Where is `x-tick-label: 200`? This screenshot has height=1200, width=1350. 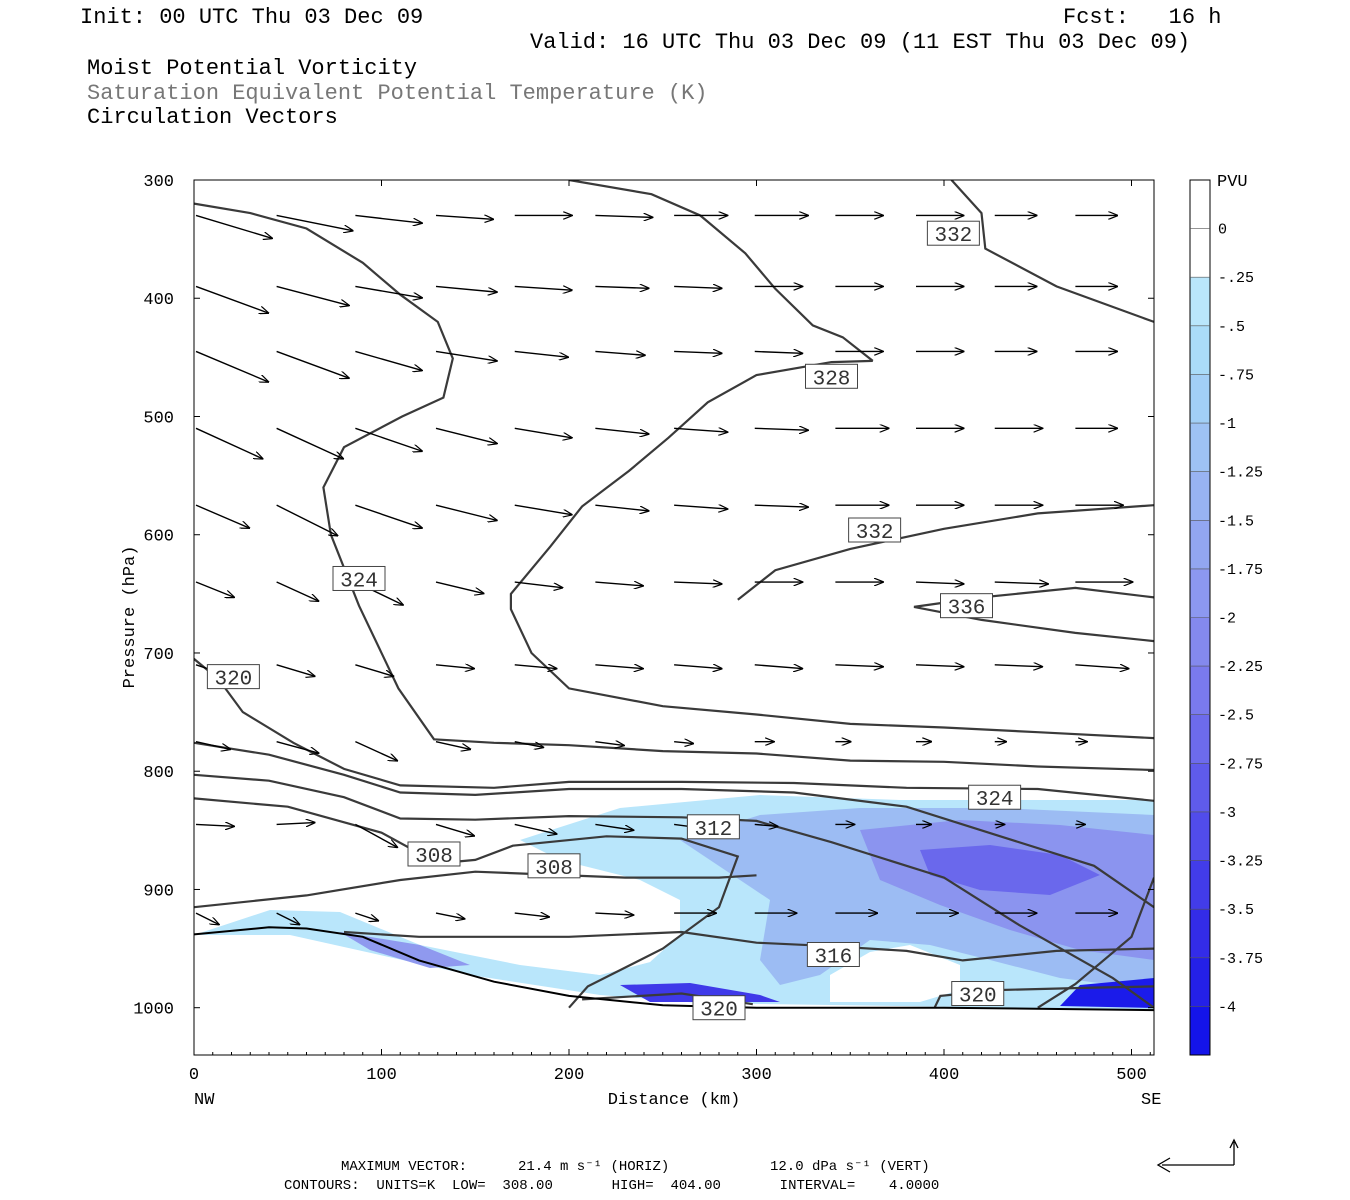 x-tick-label: 200 is located at coordinates (569, 1075).